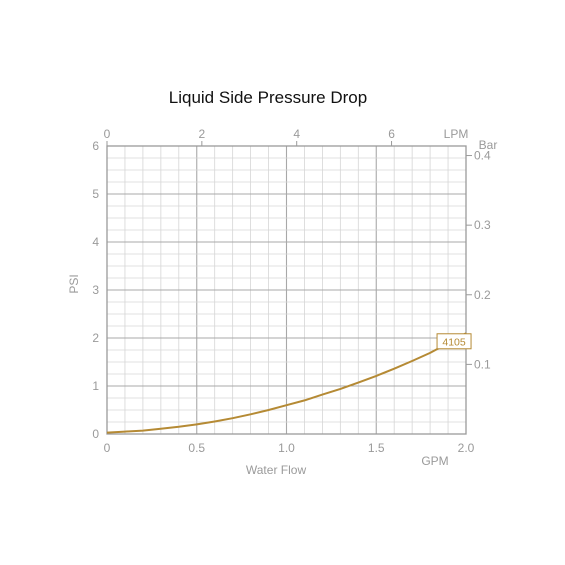  I want to click on series-group: 4105, so click(289, 383).